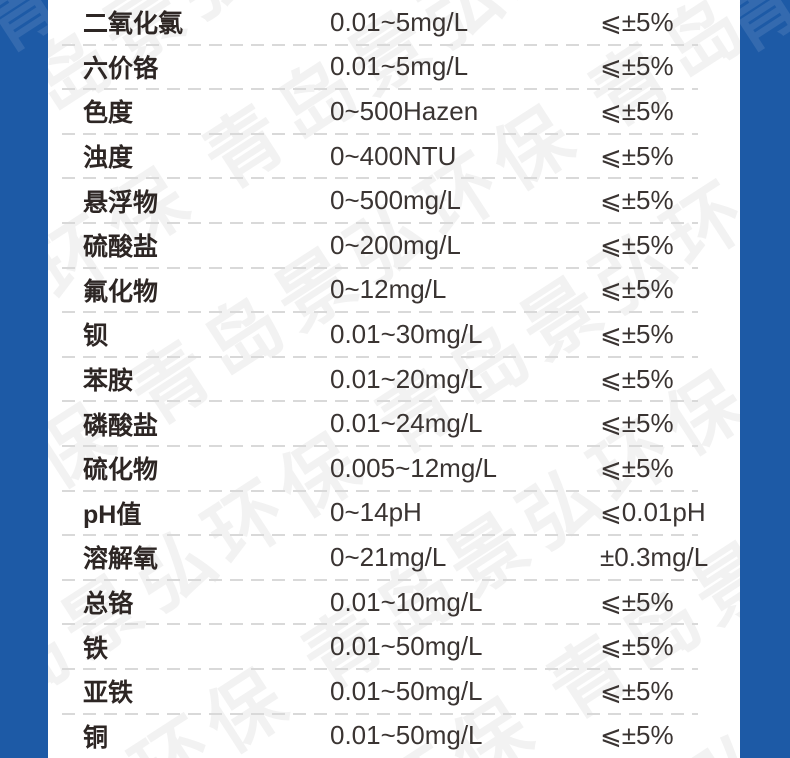 The width and height of the screenshot is (790, 758). I want to click on param-name-cell: 亚铁, so click(108, 693).